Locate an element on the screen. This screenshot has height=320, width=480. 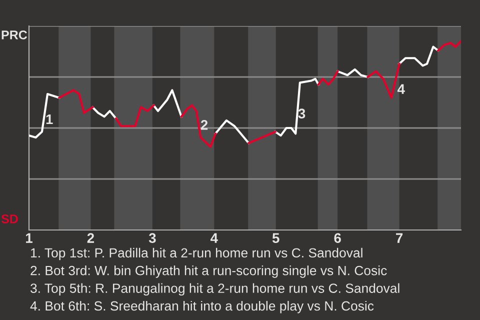
annotation: 1 is located at coordinates (49, 119).